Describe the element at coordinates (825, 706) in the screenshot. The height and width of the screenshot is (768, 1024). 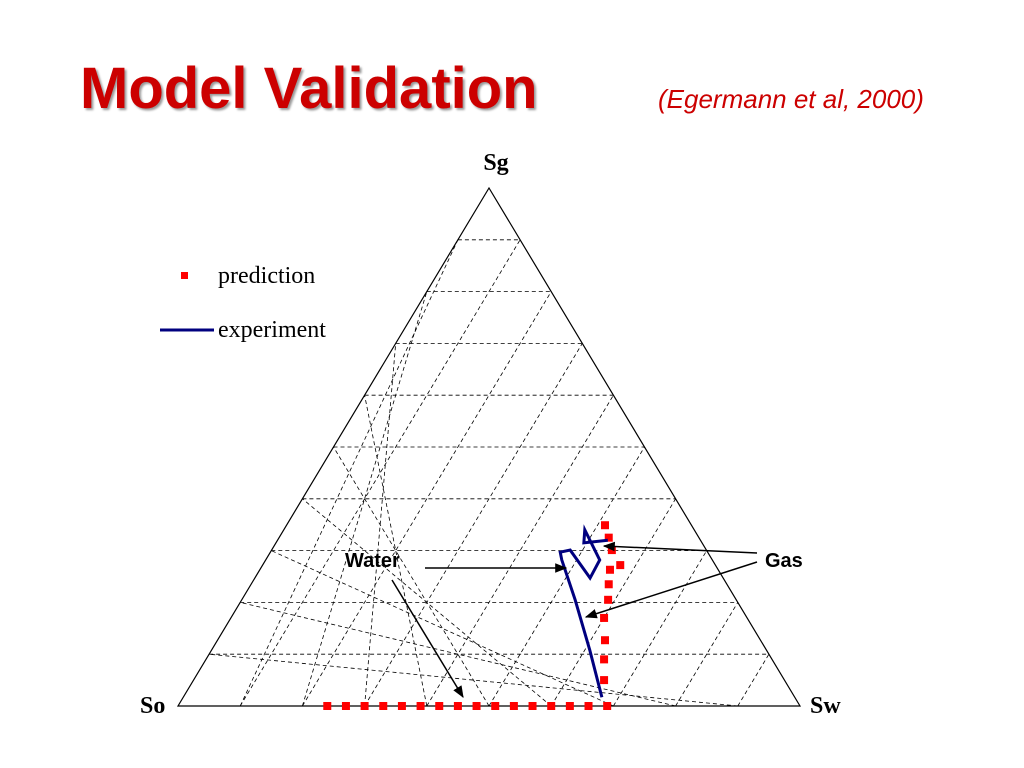
I see `apex-label: Sw` at that location.